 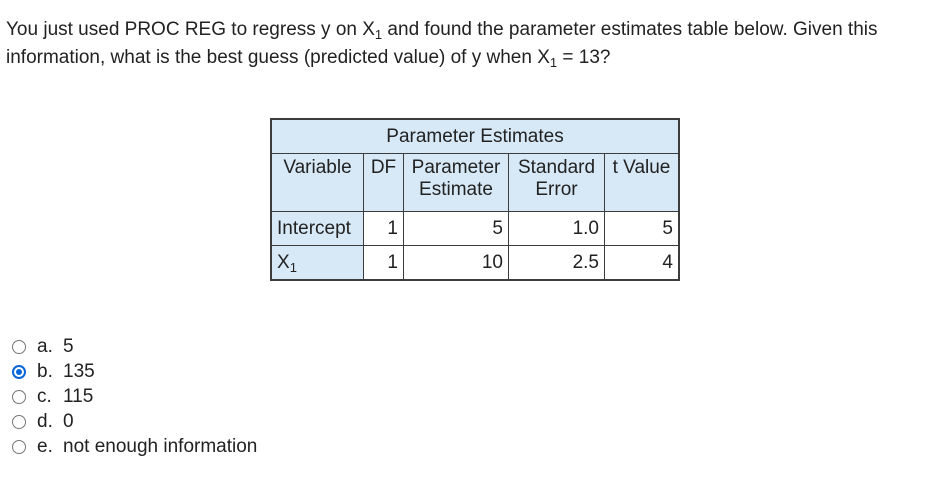 What do you see at coordinates (44, 396) in the screenshot?
I see `option-letter: c.` at bounding box center [44, 396].